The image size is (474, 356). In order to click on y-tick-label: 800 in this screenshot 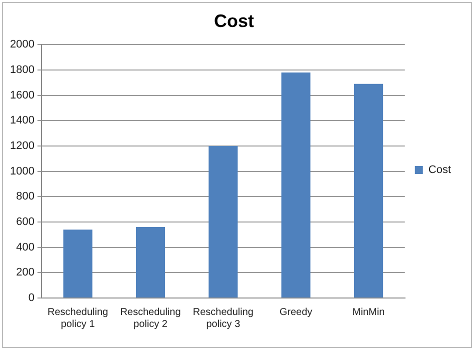, I will do `click(25, 196)`.